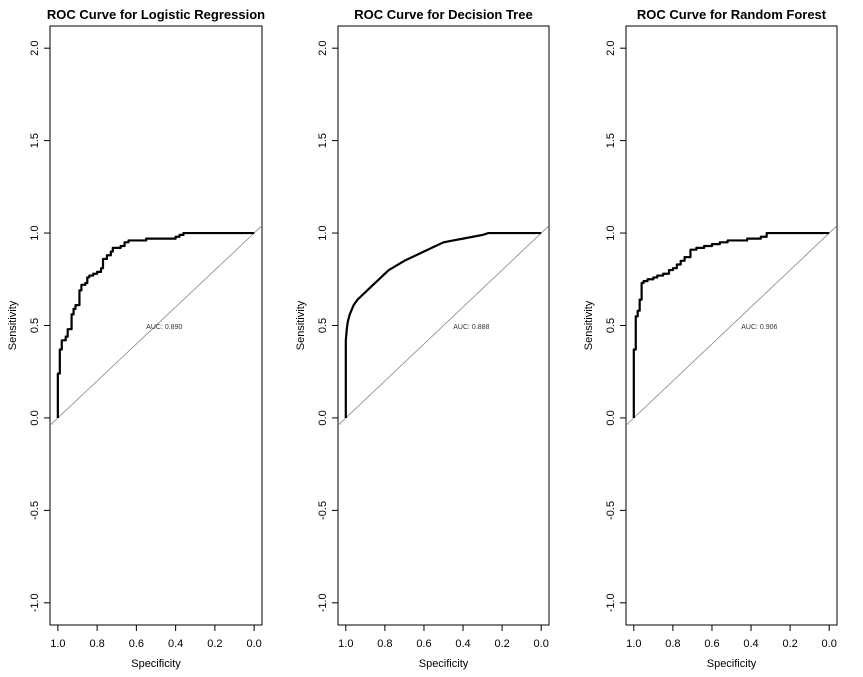  Describe the element at coordinates (164, 327) in the screenshot. I see `auc-label: AUC: 0.890` at that location.